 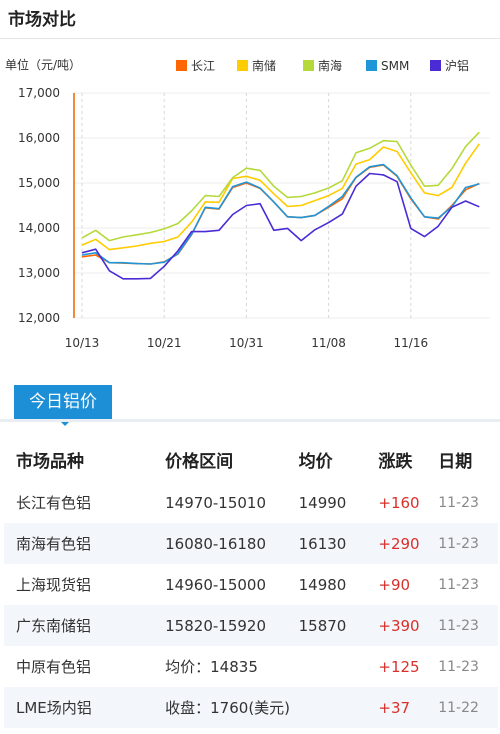 What do you see at coordinates (203, 66) in the screenshot?
I see `legend-label: 长江` at bounding box center [203, 66].